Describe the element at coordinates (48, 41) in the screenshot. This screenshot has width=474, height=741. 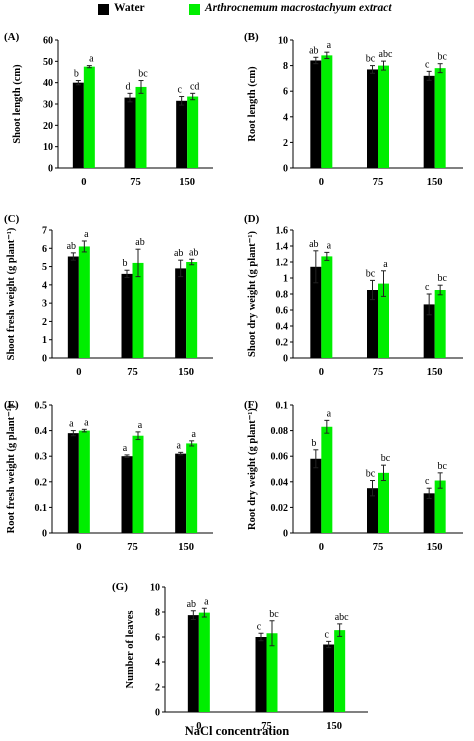
I see `y-tick-label: 60` at that location.